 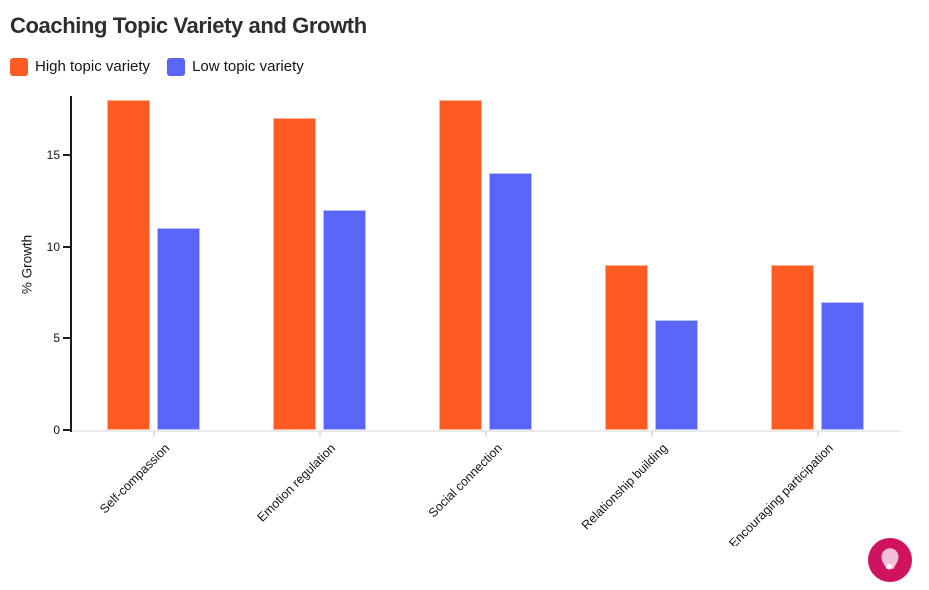 I want to click on y-tick-label: 0, so click(x=56, y=430).